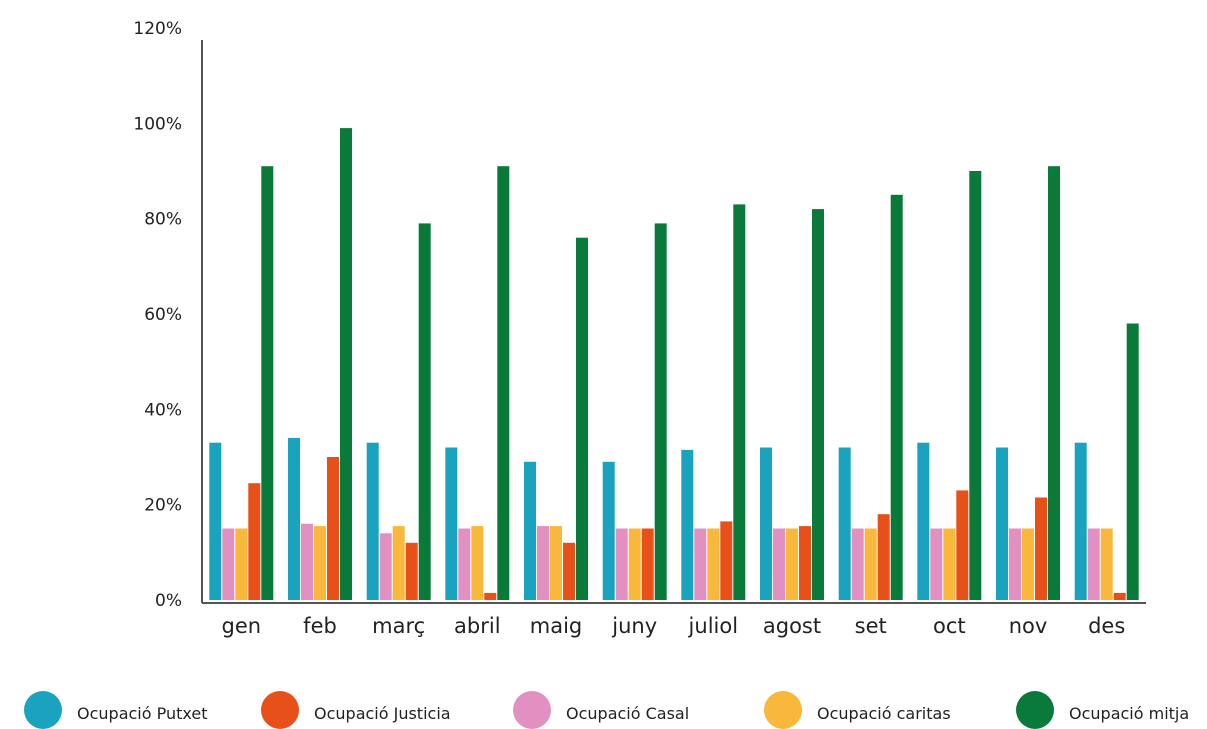 Image resolution: width=1207 pixels, height=729 pixels. Describe the element at coordinates (157, 124) in the screenshot. I see `y-tick-label: 100%` at that location.